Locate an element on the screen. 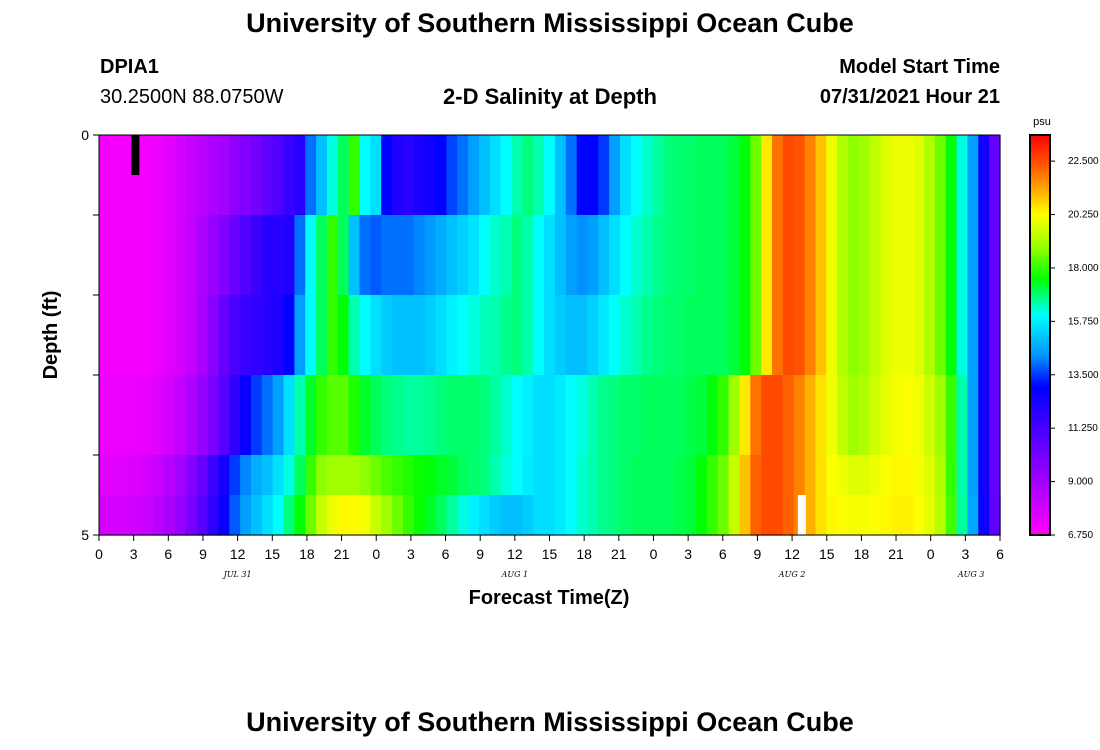 The width and height of the screenshot is (1100, 750). x-tick-label: 18 is located at coordinates (862, 554).